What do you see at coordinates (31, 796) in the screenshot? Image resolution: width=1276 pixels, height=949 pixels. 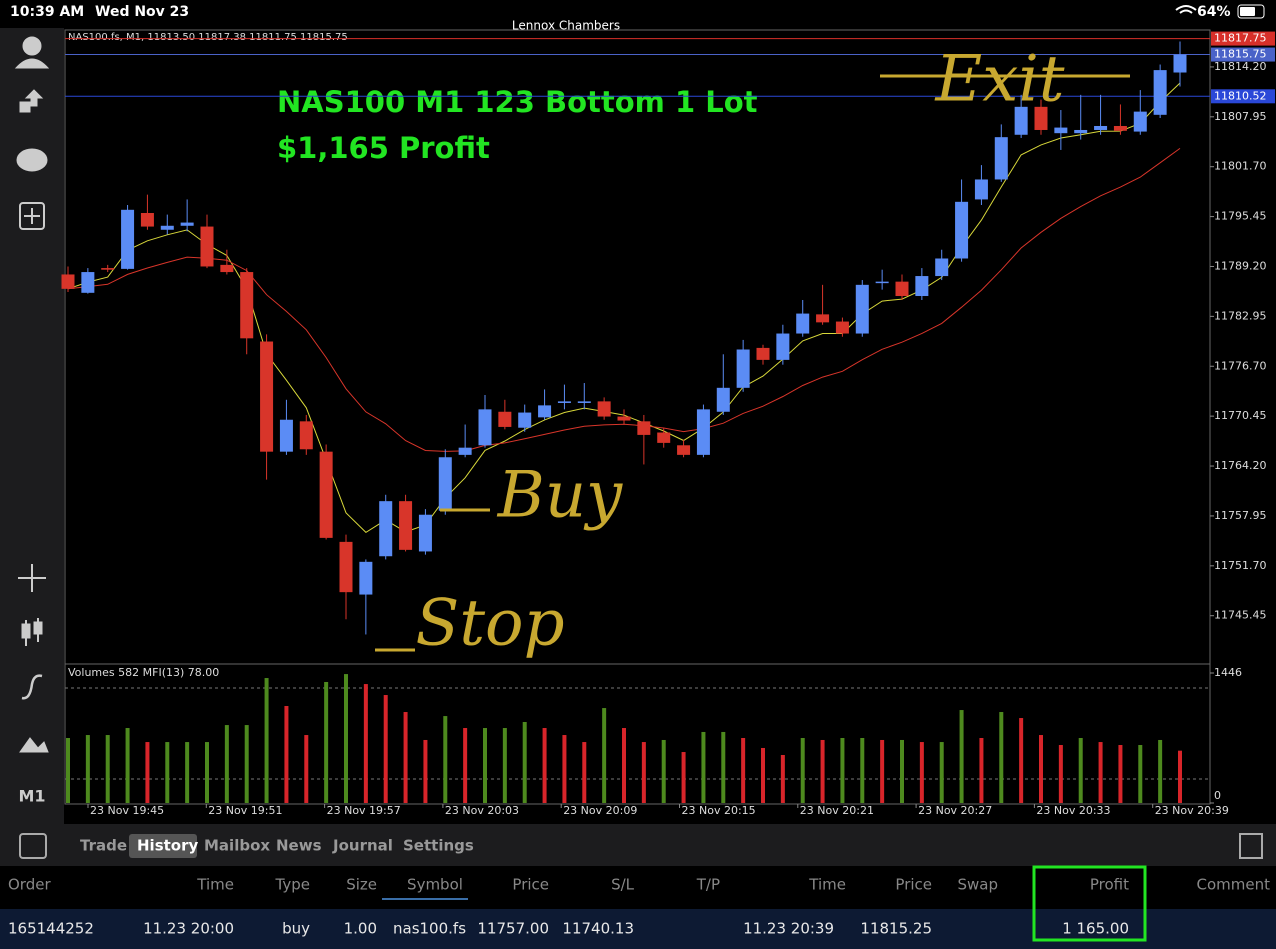 I see `timeframe-button: M1` at bounding box center [31, 796].